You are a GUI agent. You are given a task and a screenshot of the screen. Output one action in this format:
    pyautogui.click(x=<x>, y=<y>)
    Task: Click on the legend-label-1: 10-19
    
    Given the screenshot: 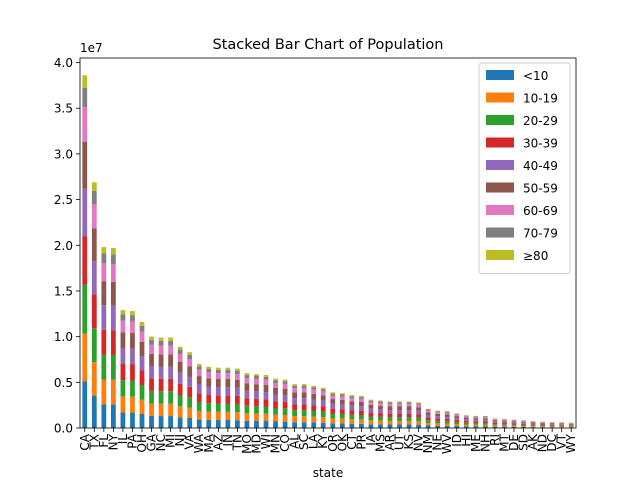 What is the action you would take?
    pyautogui.click(x=540, y=99)
    